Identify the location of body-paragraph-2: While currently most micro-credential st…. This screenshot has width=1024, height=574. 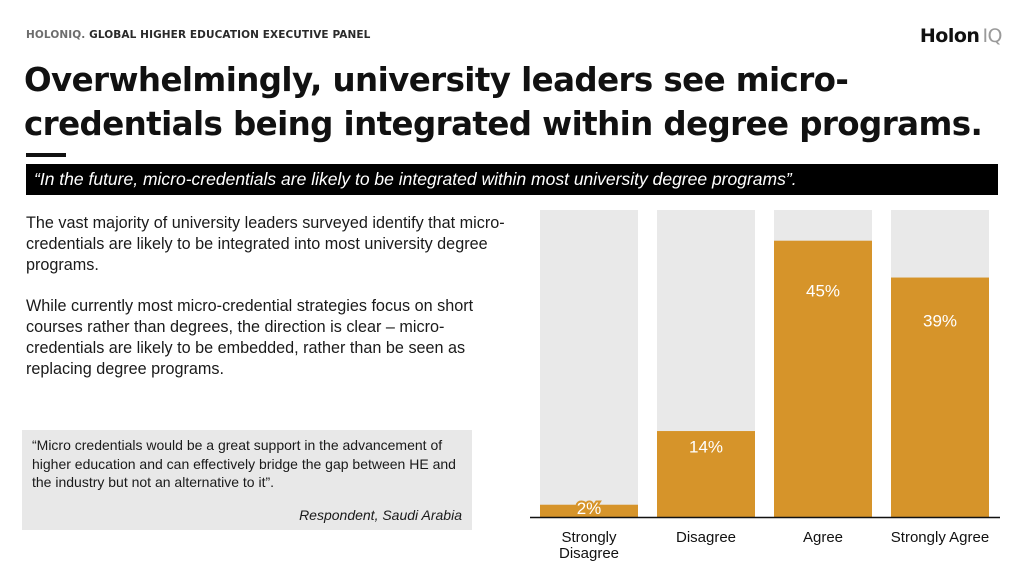
(250, 337).